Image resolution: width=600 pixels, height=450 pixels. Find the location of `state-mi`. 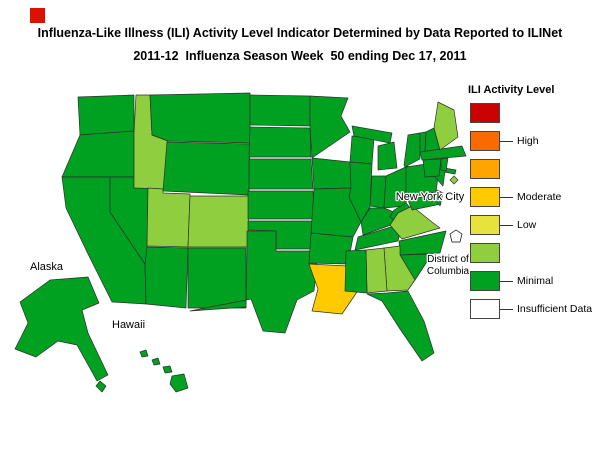

state-mi is located at coordinates (387, 156).